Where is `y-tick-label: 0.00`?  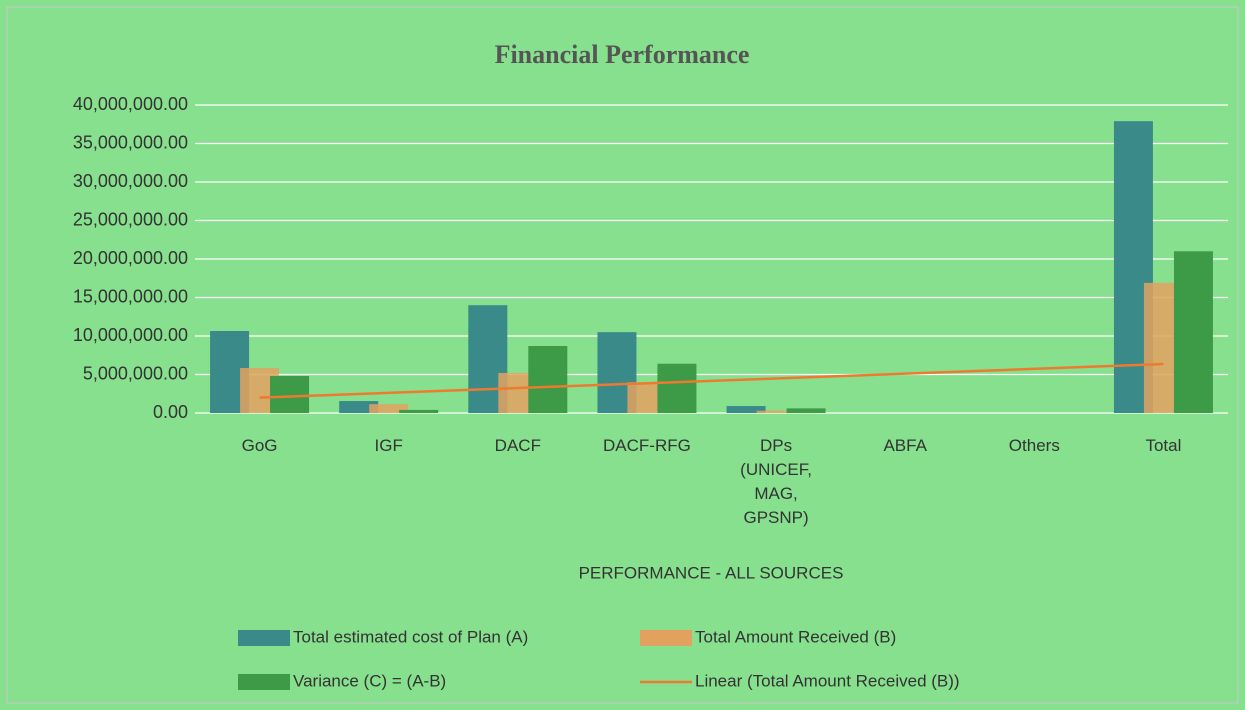
y-tick-label: 0.00 is located at coordinates (170, 412).